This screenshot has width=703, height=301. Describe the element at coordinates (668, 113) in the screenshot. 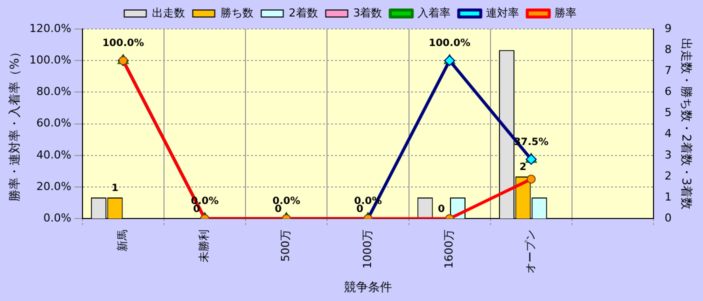

I see `y2-tick-label: 5` at that location.